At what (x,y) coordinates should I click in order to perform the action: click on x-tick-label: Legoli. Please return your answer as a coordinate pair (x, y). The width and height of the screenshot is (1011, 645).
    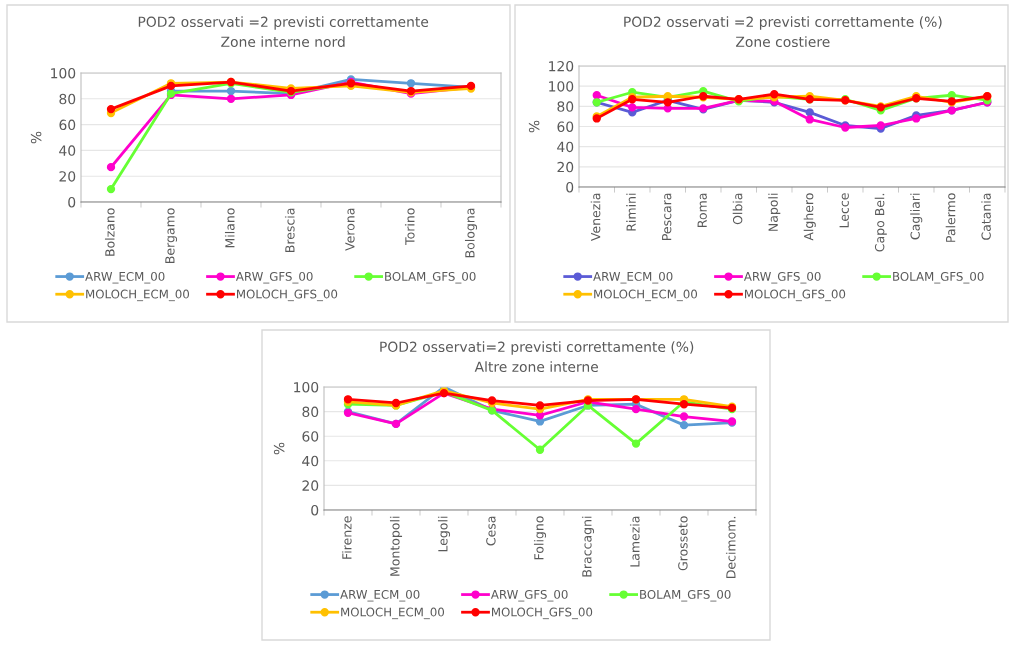
    Looking at the image, I should click on (444, 534).